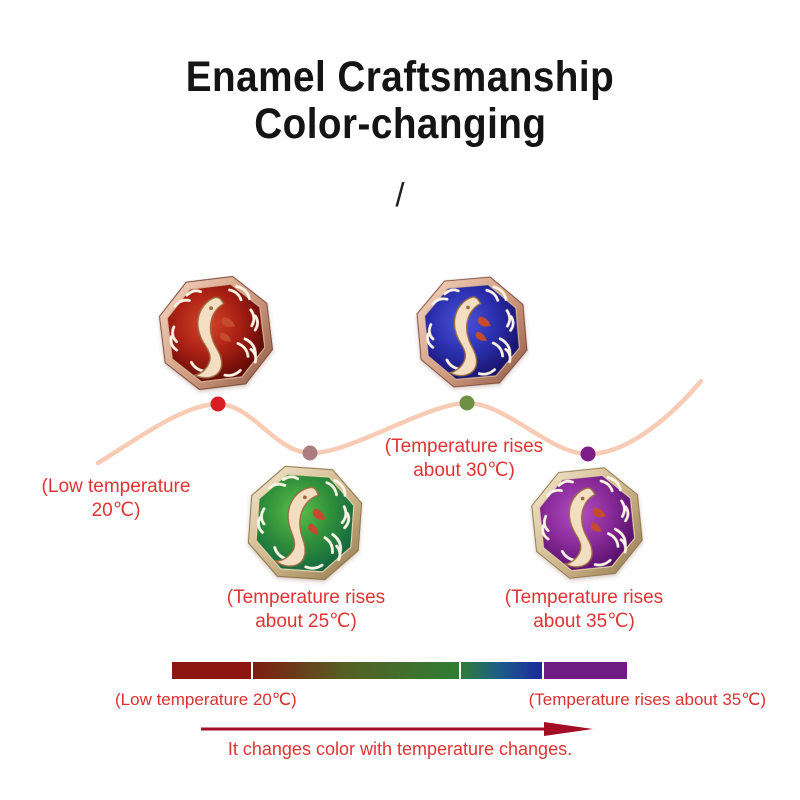 The height and width of the screenshot is (800, 800). I want to click on page-title-line1: Enamel Craftsmanship, so click(400, 77).